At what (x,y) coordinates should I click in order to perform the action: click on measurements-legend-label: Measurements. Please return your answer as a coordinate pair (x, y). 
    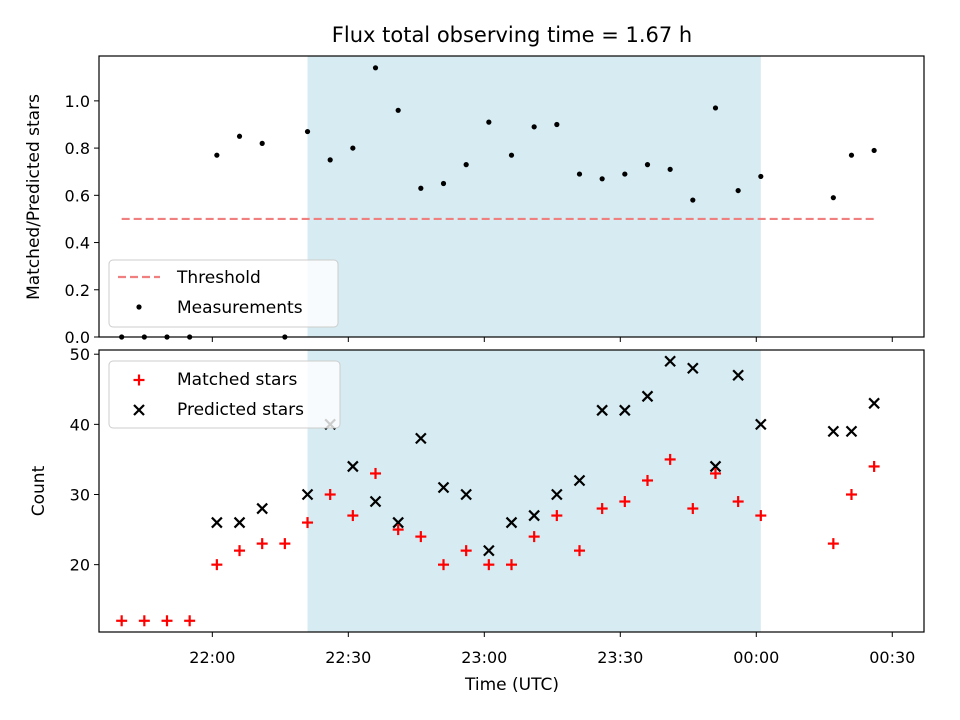
    Looking at the image, I should click on (240, 308).